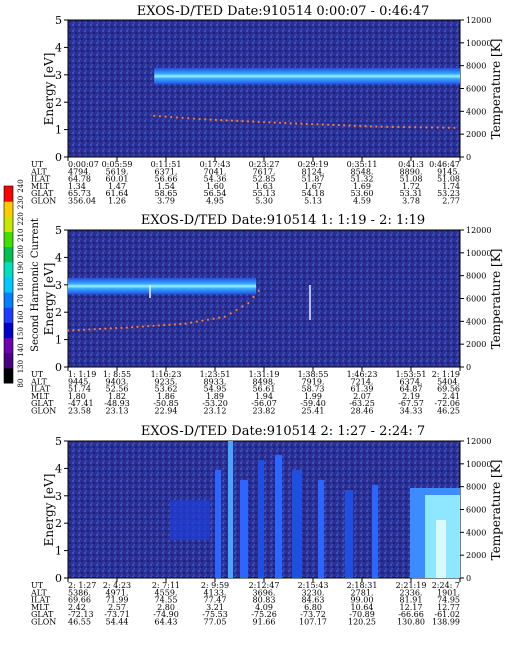  What do you see at coordinates (117, 186) in the screenshot?
I see `ephemeris-value: 1.47` at bounding box center [117, 186].